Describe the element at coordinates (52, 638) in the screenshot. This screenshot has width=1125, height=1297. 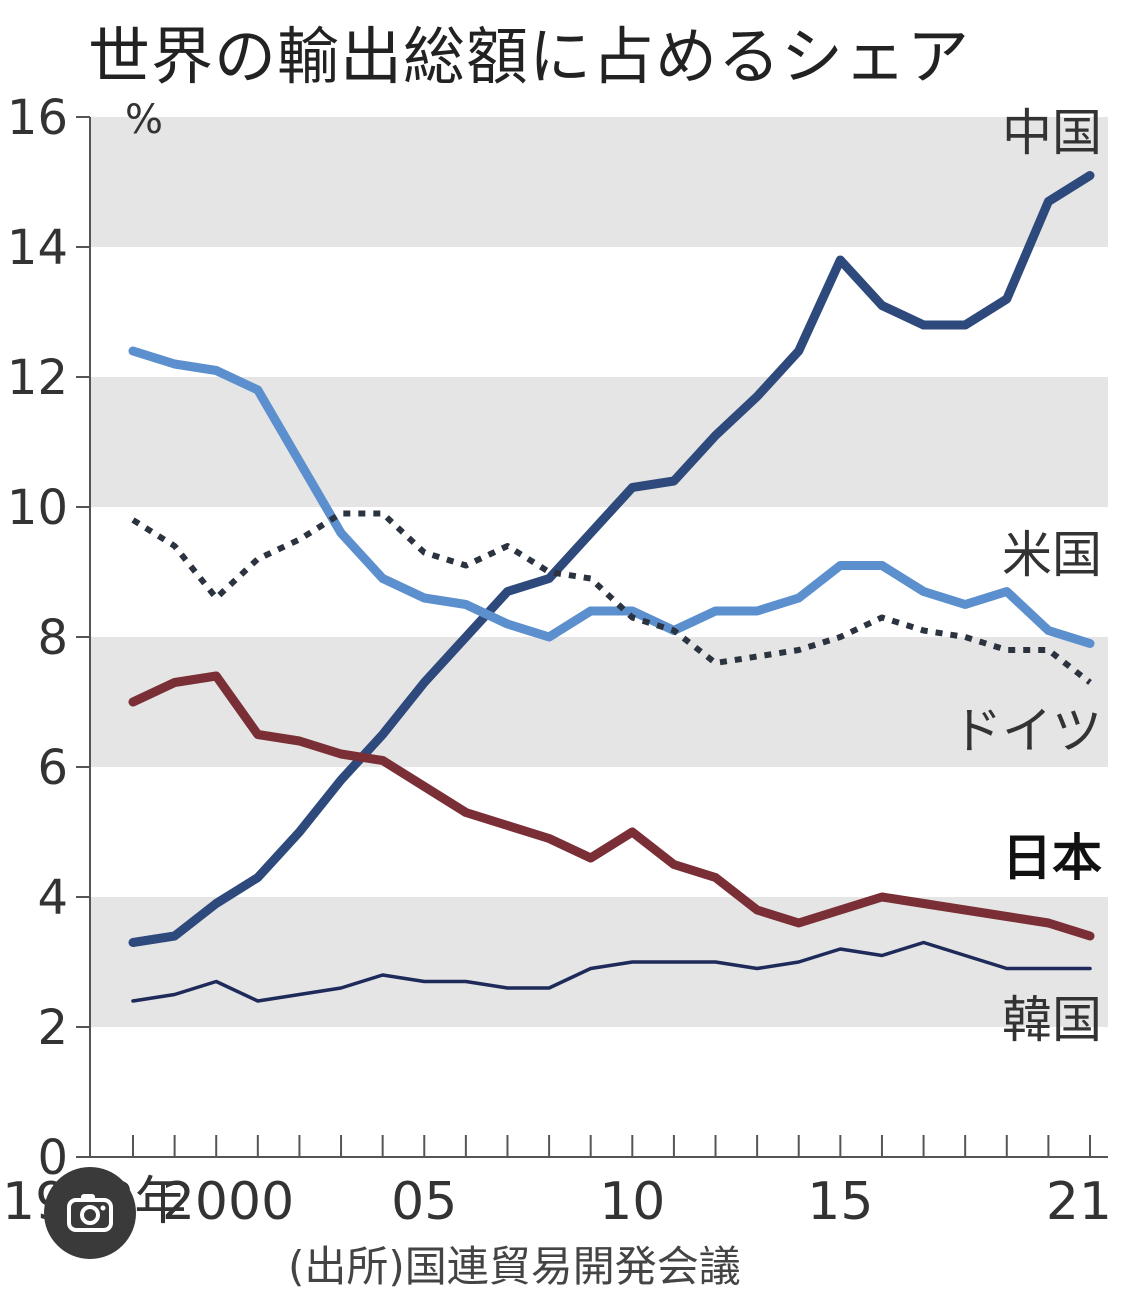
I see `y-tick-label: 8` at that location.